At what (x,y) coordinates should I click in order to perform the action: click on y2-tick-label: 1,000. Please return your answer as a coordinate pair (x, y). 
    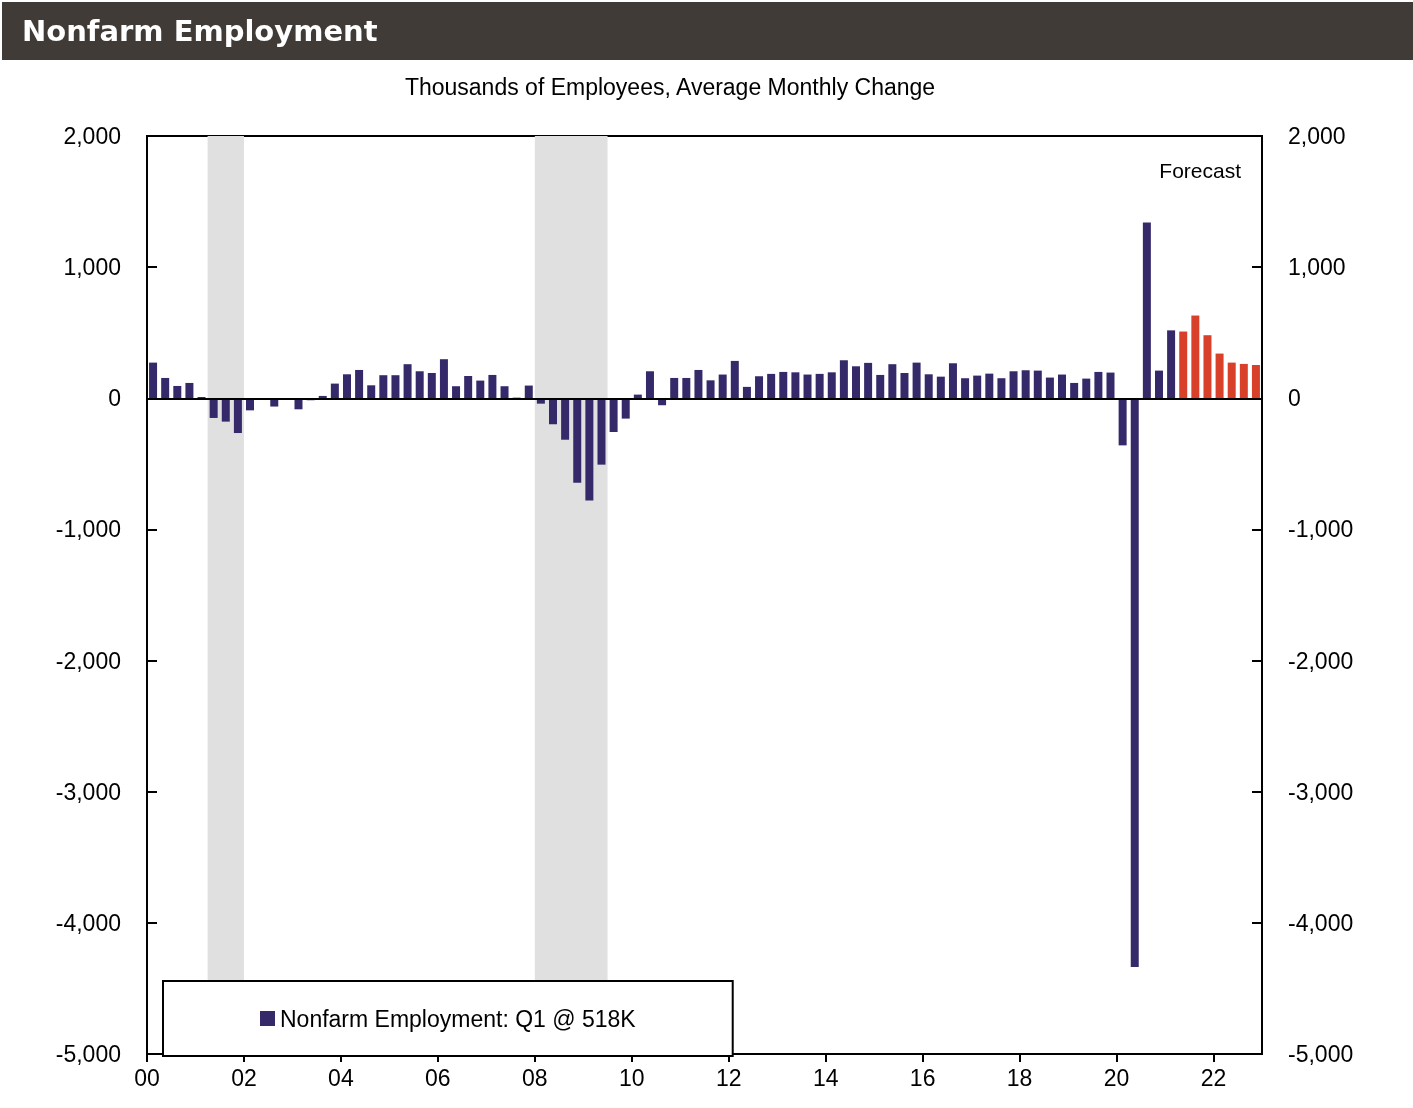
    Looking at the image, I should click on (1317, 267).